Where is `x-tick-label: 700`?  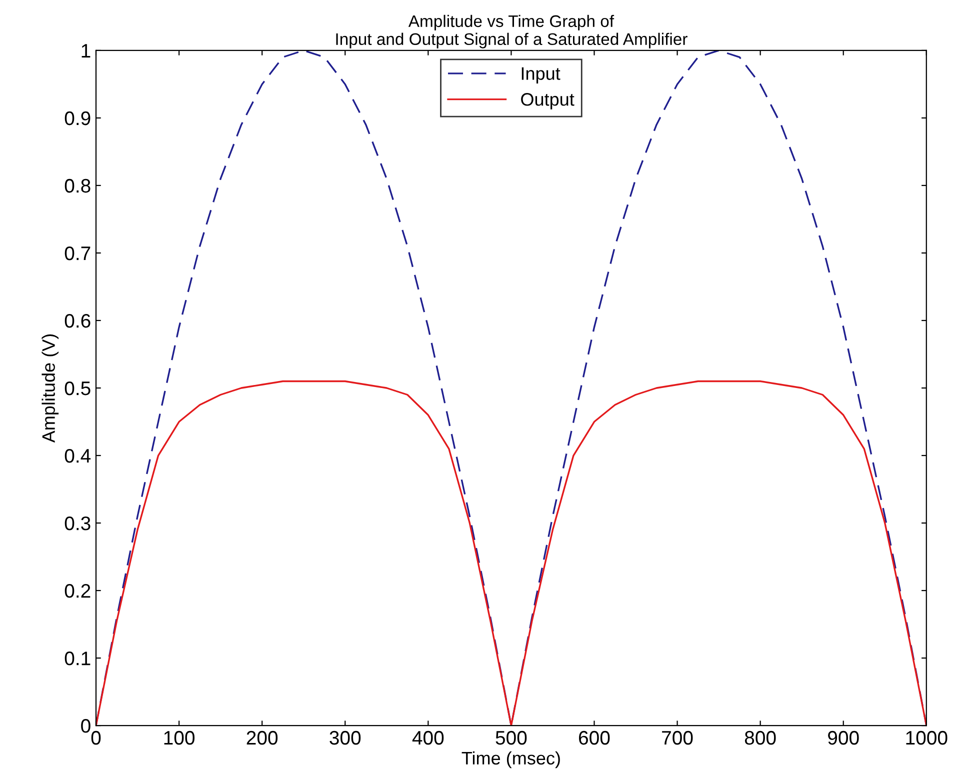
x-tick-label: 700 is located at coordinates (677, 737).